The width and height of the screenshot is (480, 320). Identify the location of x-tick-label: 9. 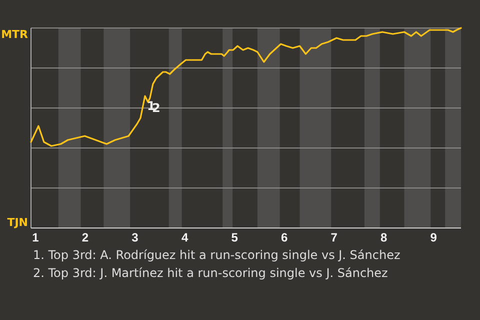
(434, 237).